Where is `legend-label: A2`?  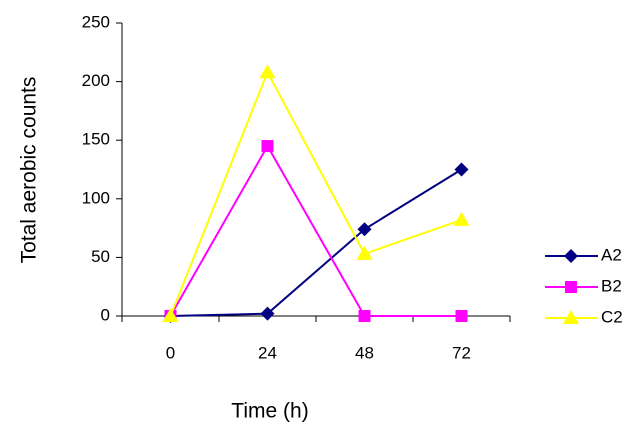
legend-label: A2 is located at coordinates (611, 254).